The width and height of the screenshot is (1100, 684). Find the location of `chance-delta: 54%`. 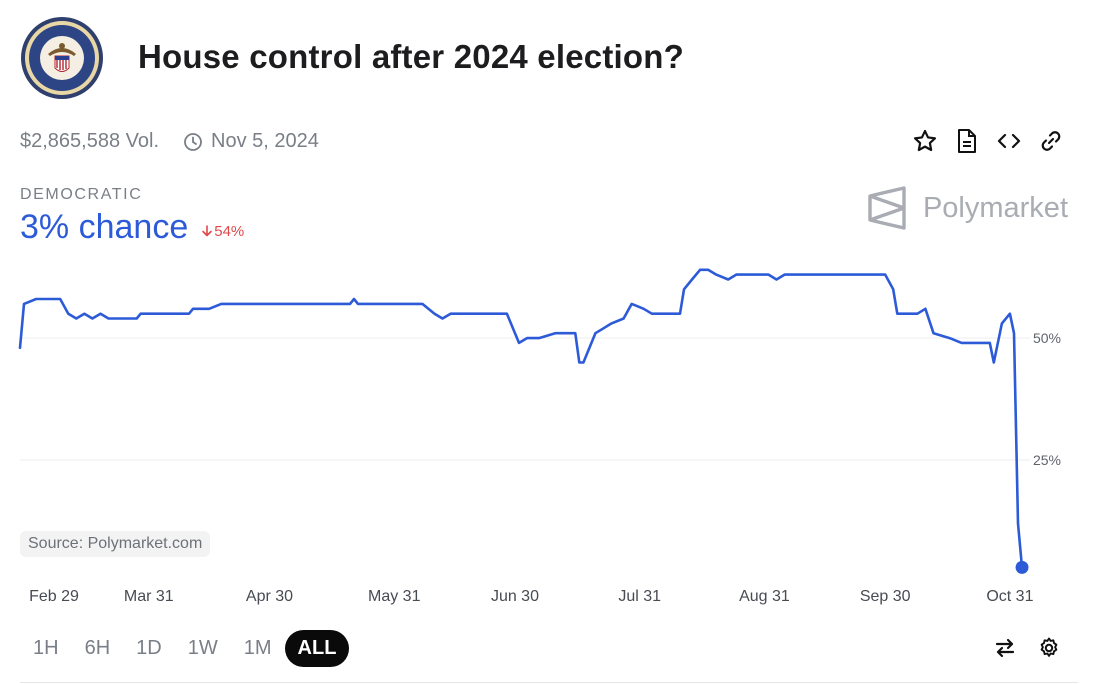

chance-delta: 54% is located at coordinates (222, 231).